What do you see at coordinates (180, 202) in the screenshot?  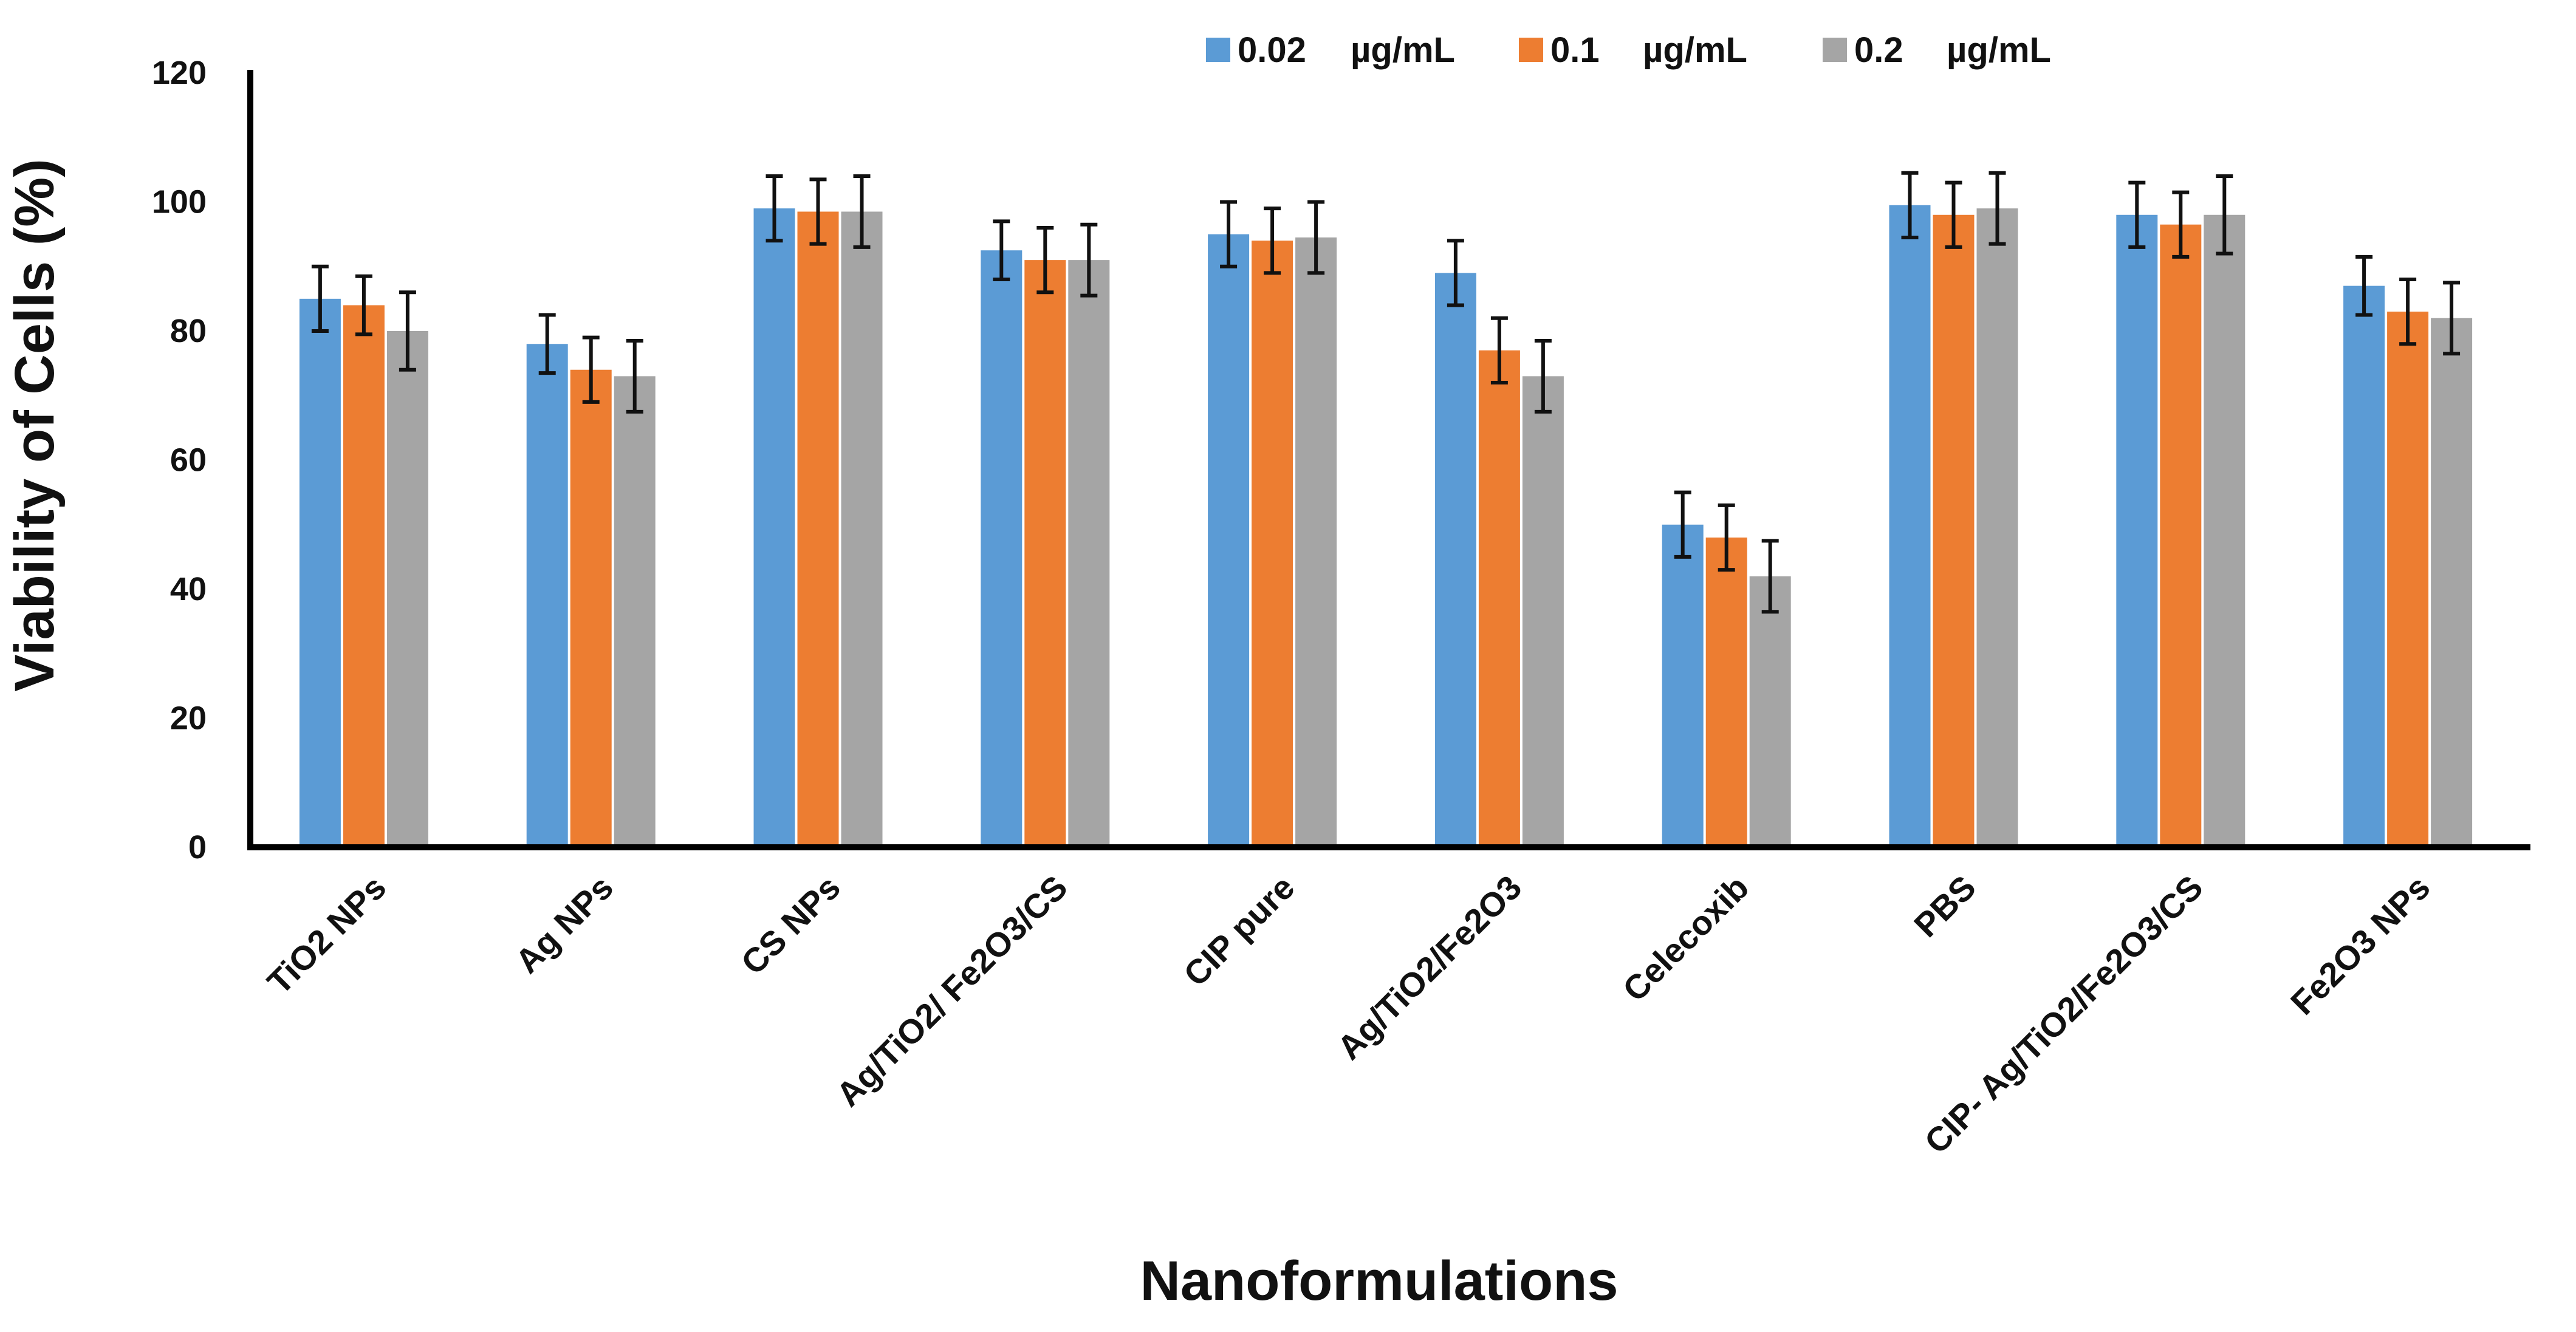 I see `y-tick-label: 100` at bounding box center [180, 202].